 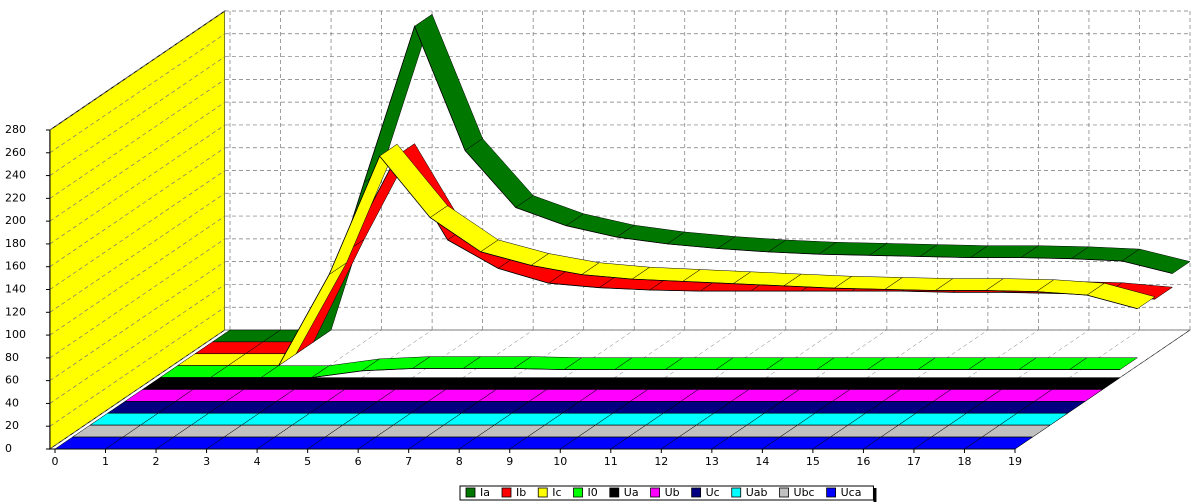 I want to click on y-tick-label: 100, so click(x=15, y=334).